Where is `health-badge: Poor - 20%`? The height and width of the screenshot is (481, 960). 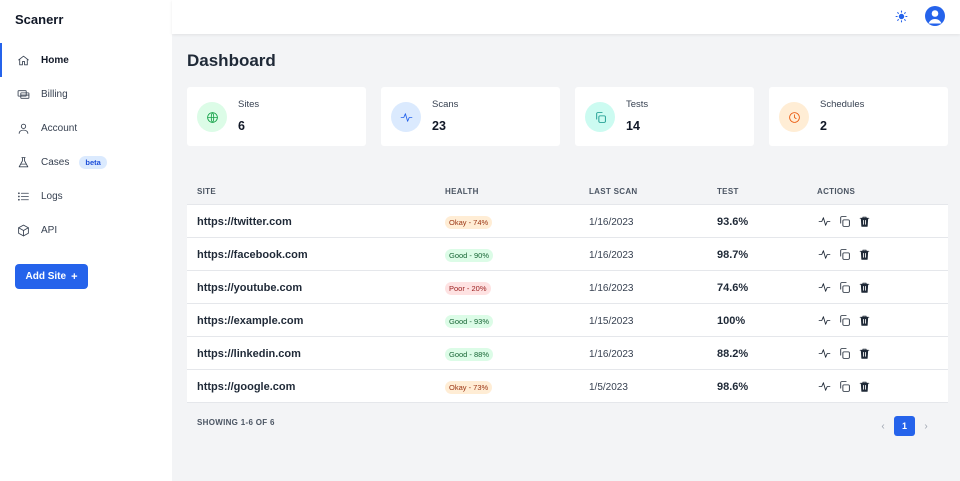
health-badge: Poor - 20% is located at coordinates (468, 288).